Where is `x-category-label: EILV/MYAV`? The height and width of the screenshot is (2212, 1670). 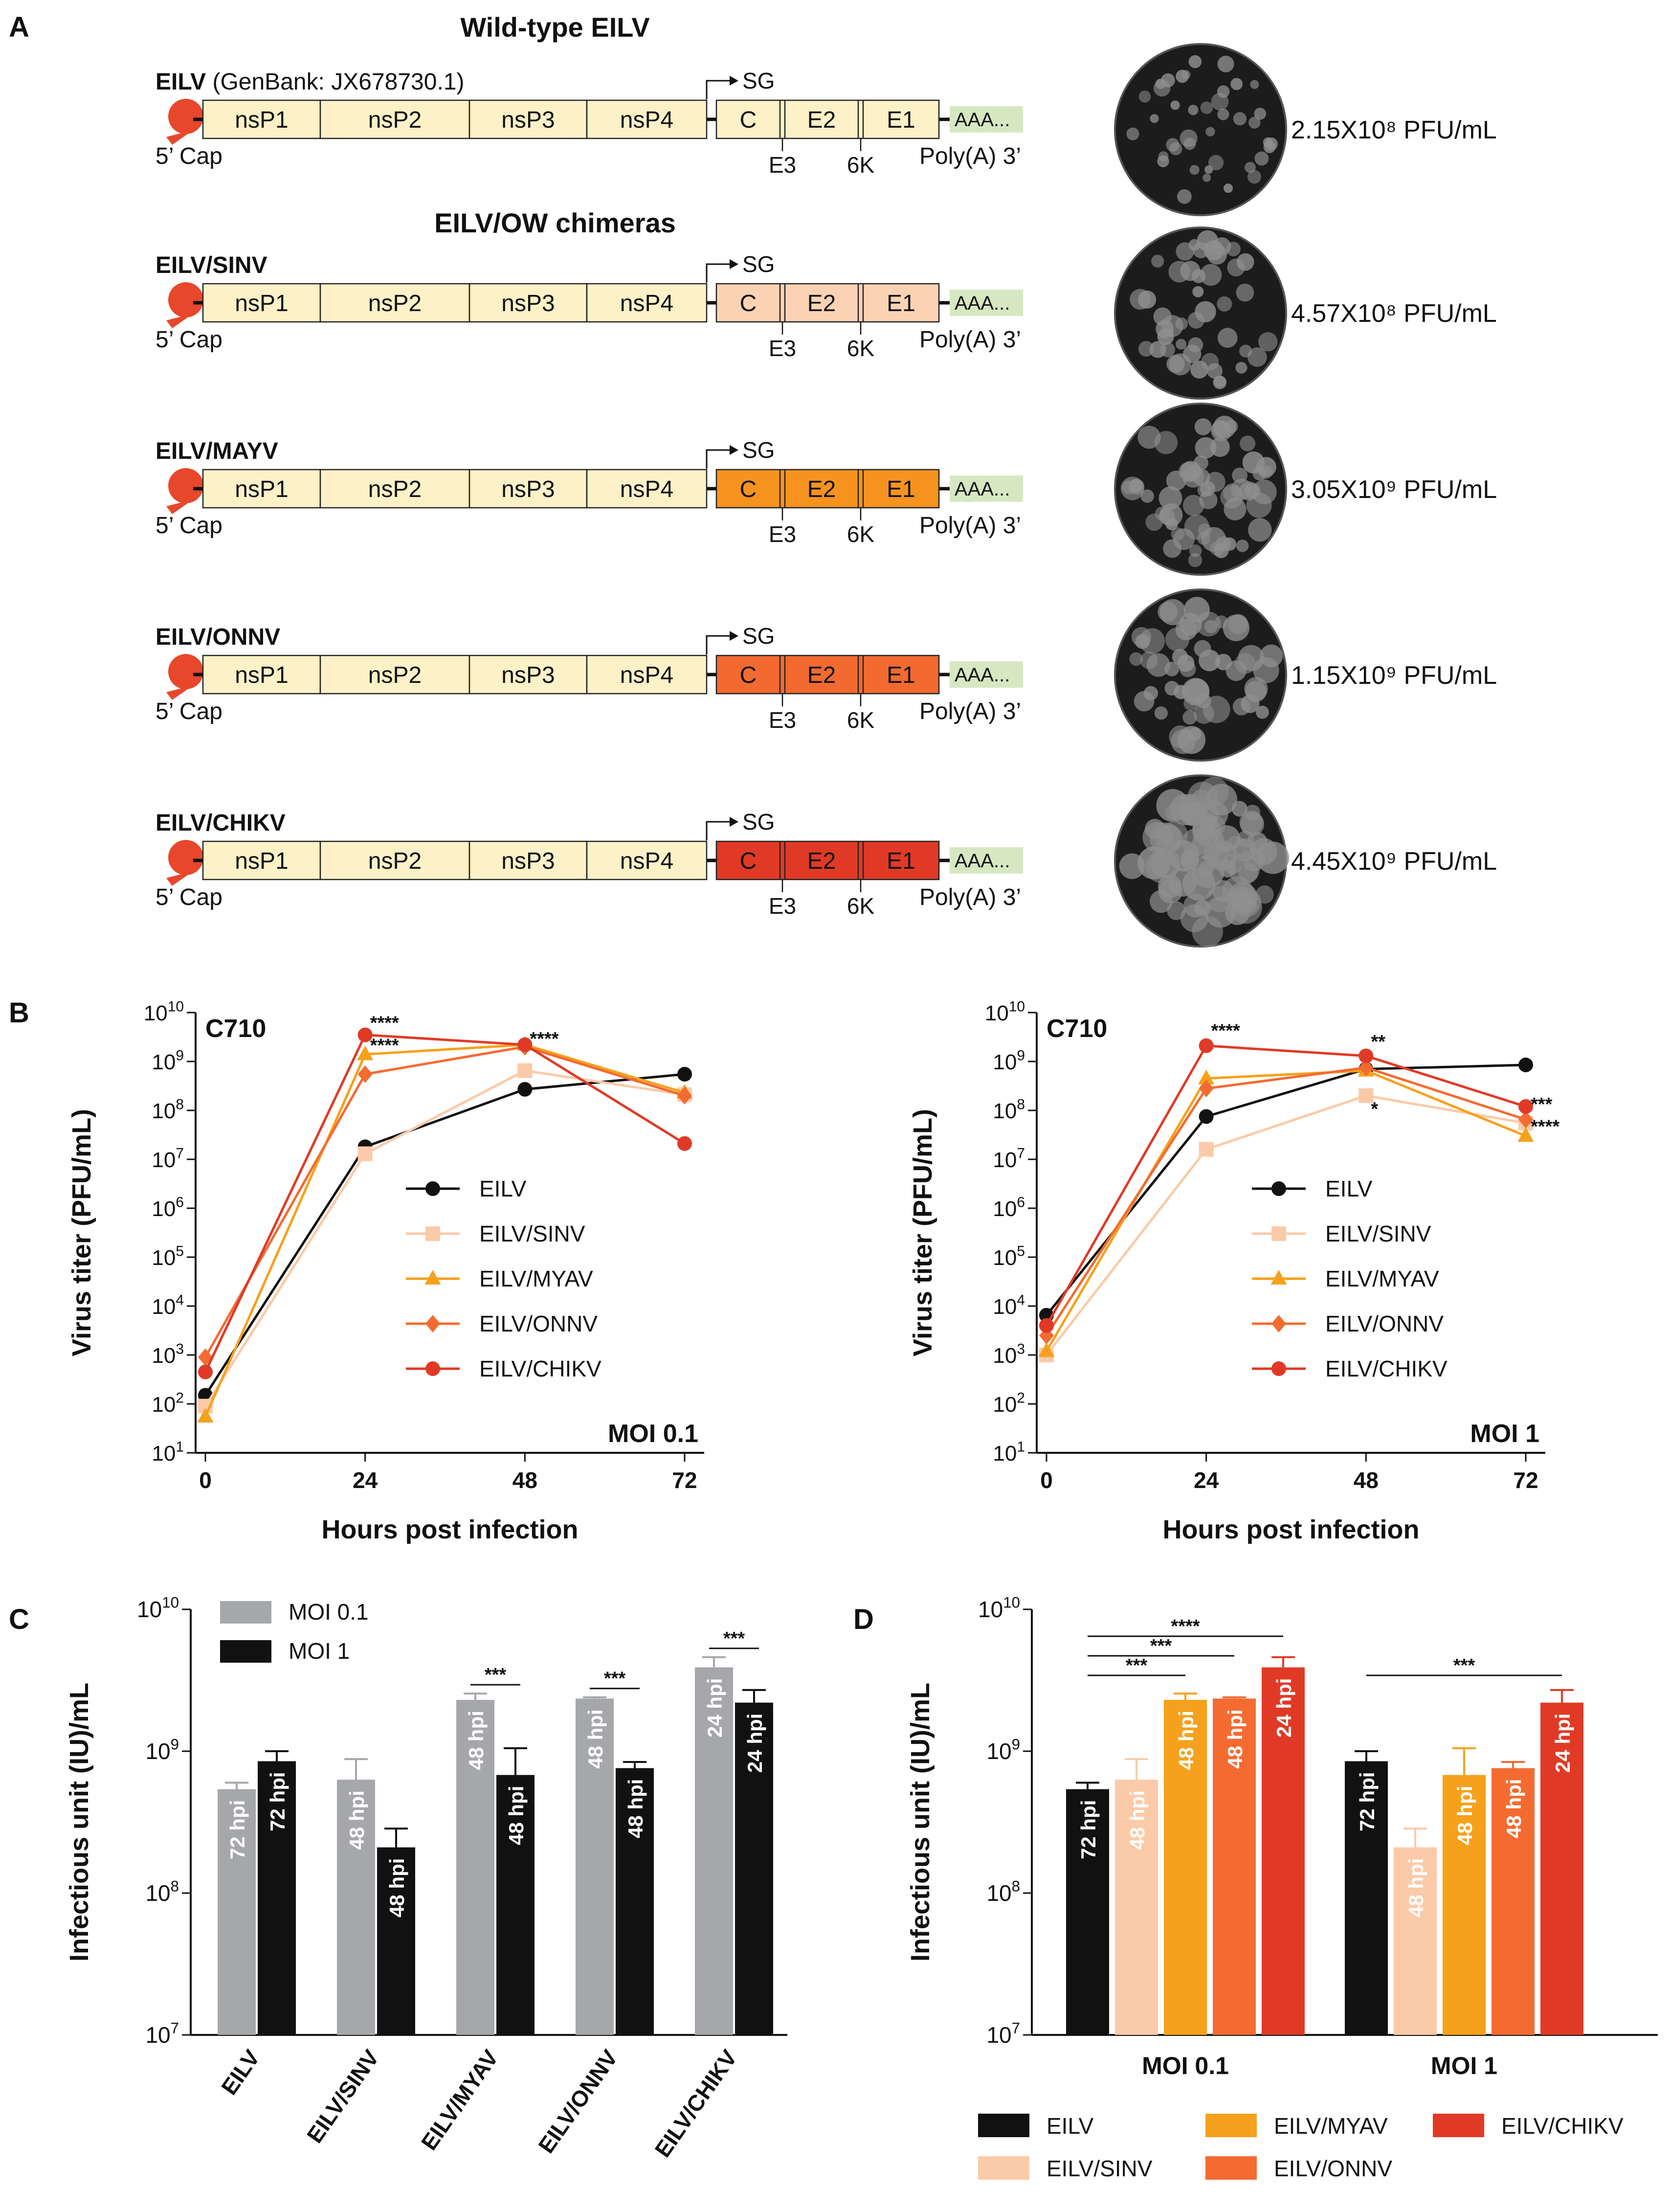 x-category-label: EILV/MYAV is located at coordinates (460, 2100).